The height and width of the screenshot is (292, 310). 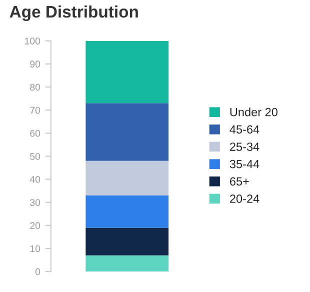 What do you see at coordinates (35, 133) in the screenshot?
I see `y-tick-label: 60` at bounding box center [35, 133].